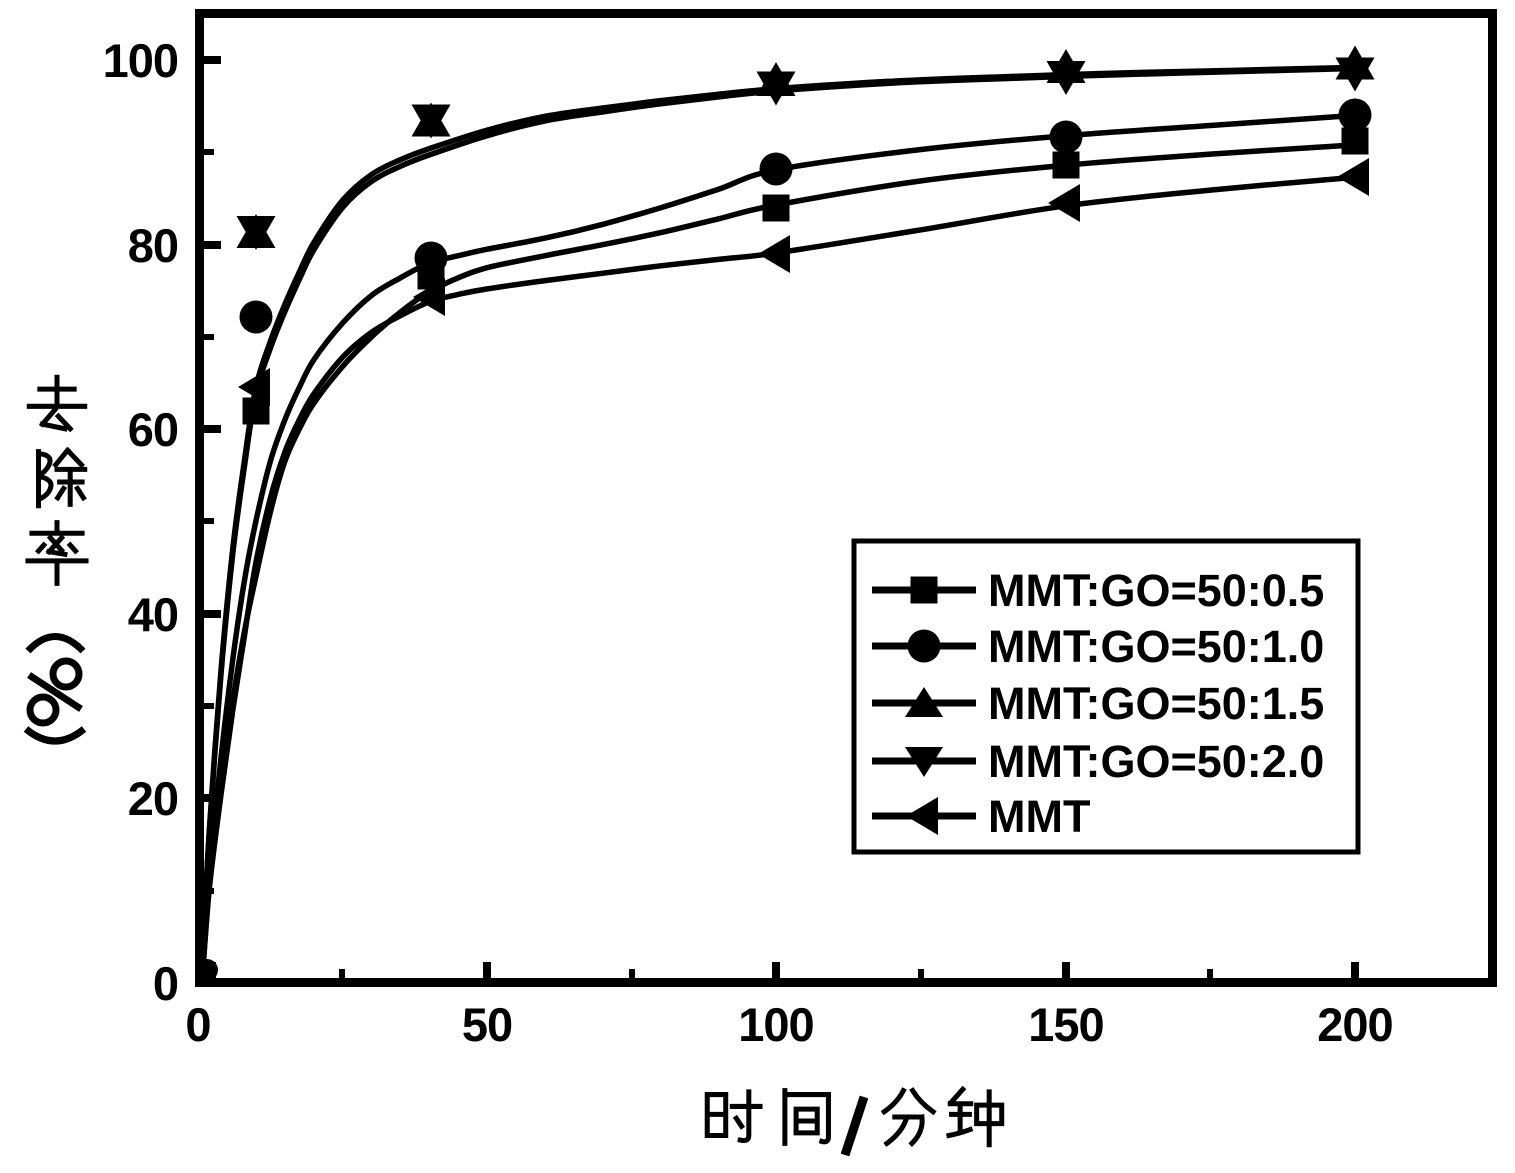  I want to click on svg-text: 40, so click(153, 614).